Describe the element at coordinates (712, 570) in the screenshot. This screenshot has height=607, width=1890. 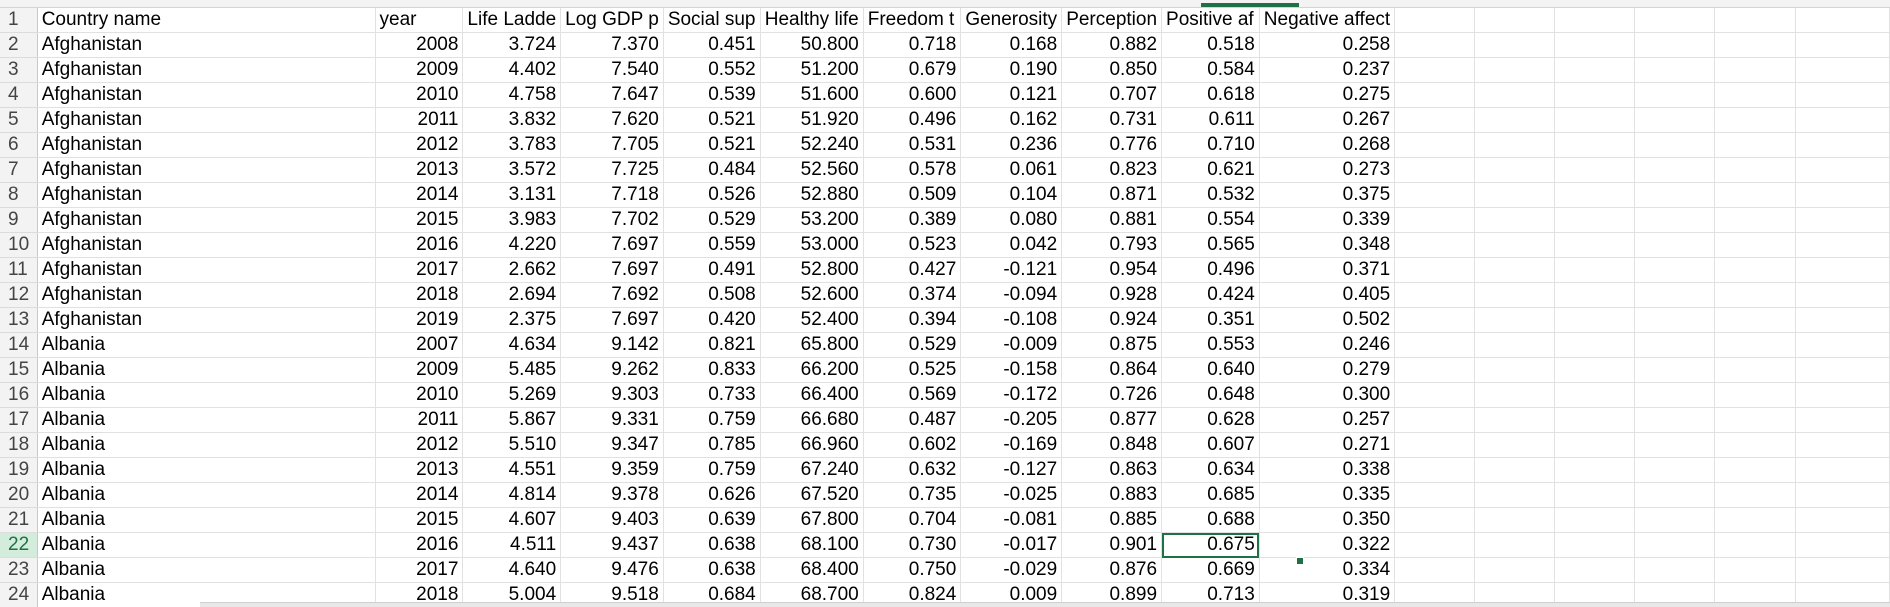
I see `value-cell: 0.638` at that location.